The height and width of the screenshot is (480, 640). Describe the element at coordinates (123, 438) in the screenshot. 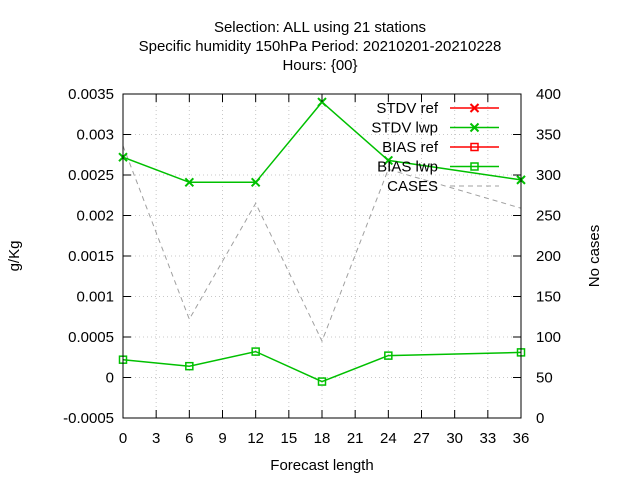

I see `x-tick-label: 0` at that location.